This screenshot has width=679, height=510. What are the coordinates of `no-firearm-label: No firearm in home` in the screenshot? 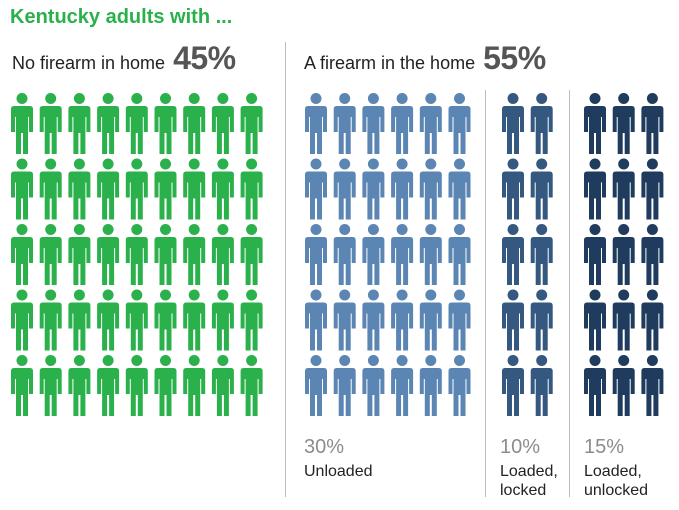 It's located at (89, 63).